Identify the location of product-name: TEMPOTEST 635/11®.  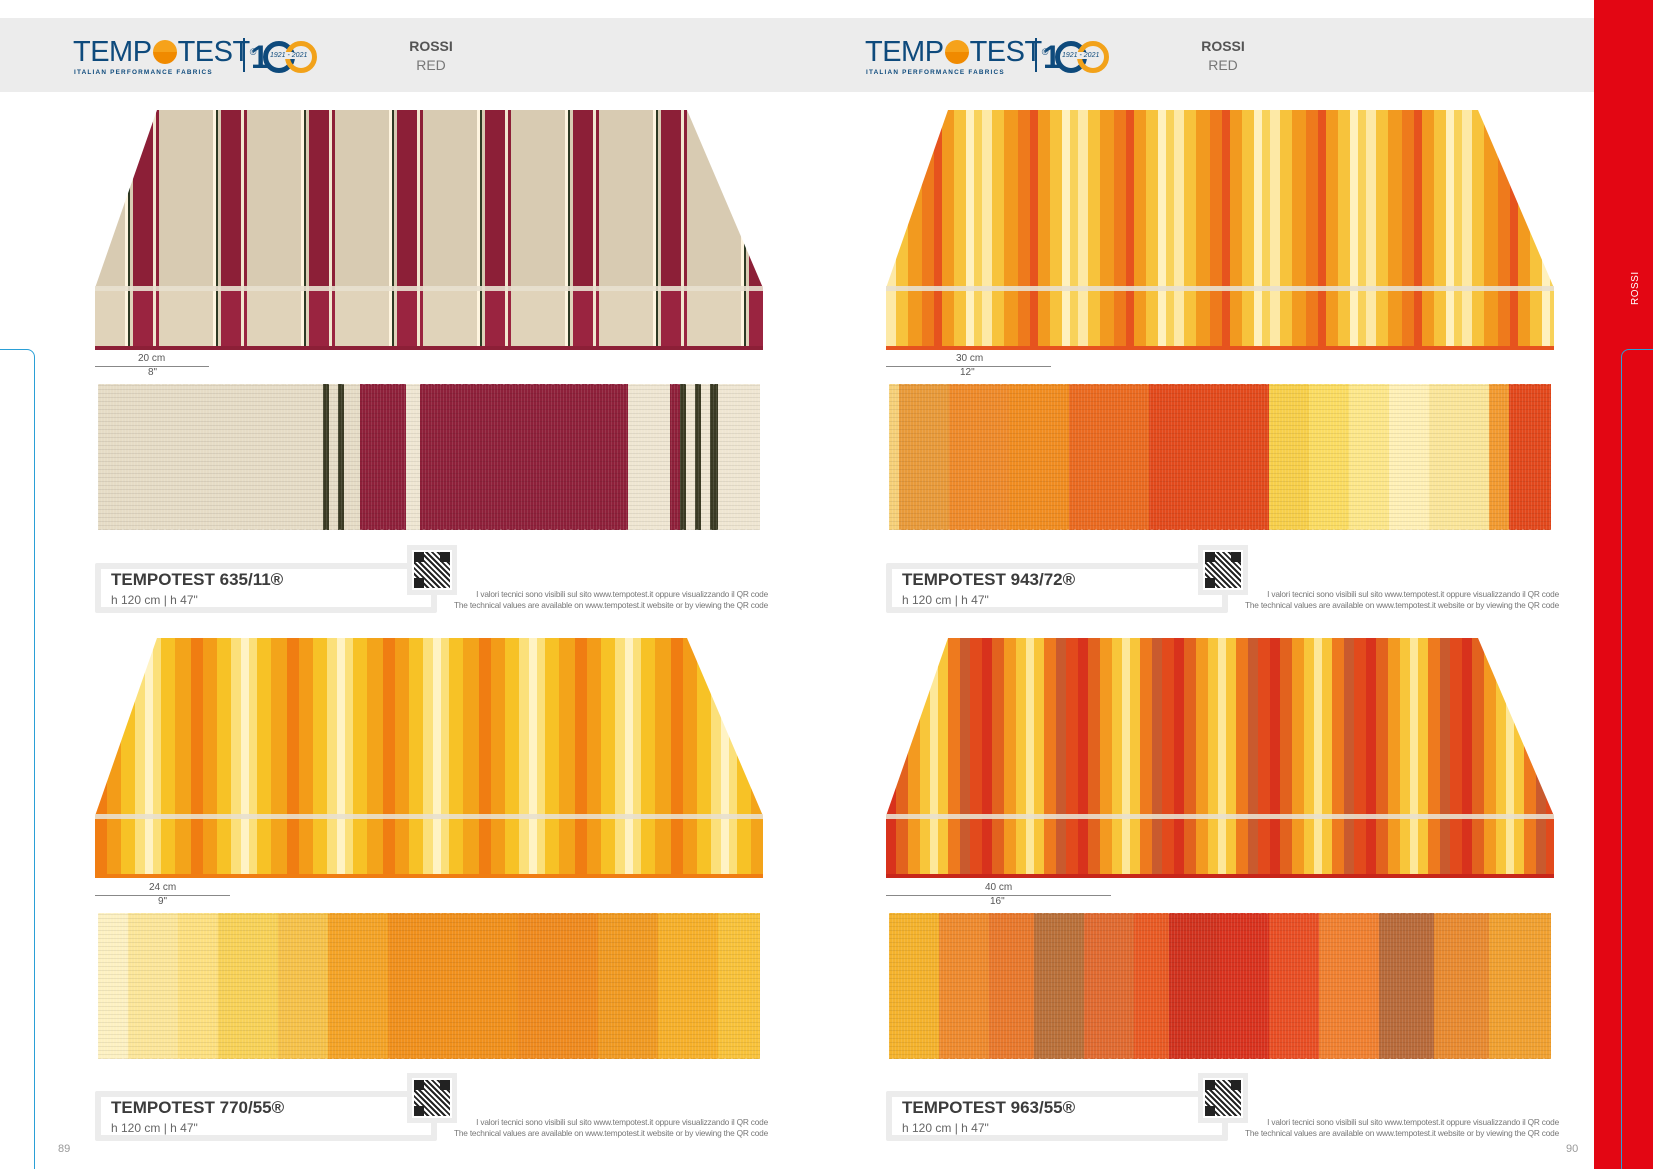
(197, 579).